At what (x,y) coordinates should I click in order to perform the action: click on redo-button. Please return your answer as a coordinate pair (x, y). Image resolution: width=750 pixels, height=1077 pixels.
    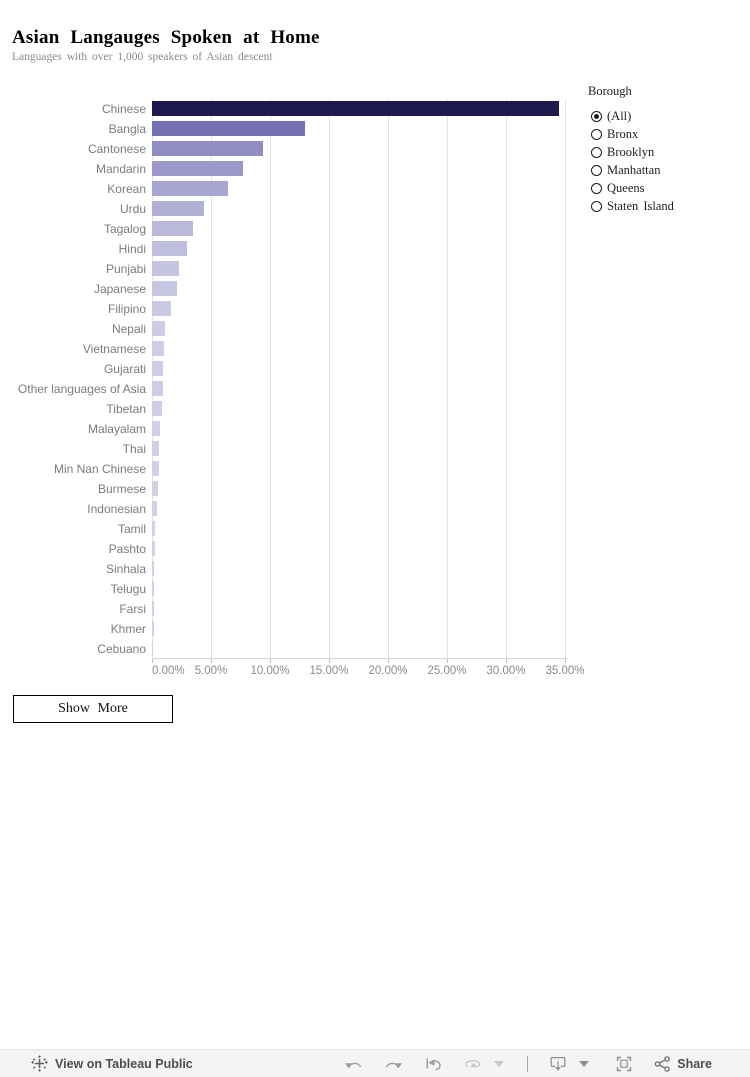
    Looking at the image, I should click on (393, 1064).